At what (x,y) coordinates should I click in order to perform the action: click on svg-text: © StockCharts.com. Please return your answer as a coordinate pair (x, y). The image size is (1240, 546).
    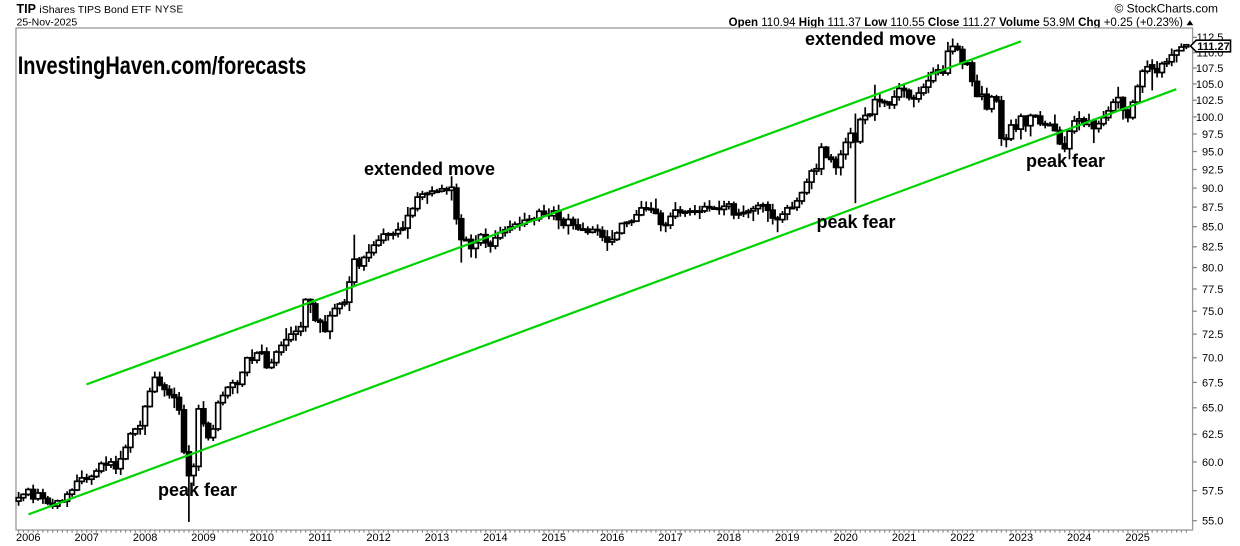
    Looking at the image, I should click on (1166, 9).